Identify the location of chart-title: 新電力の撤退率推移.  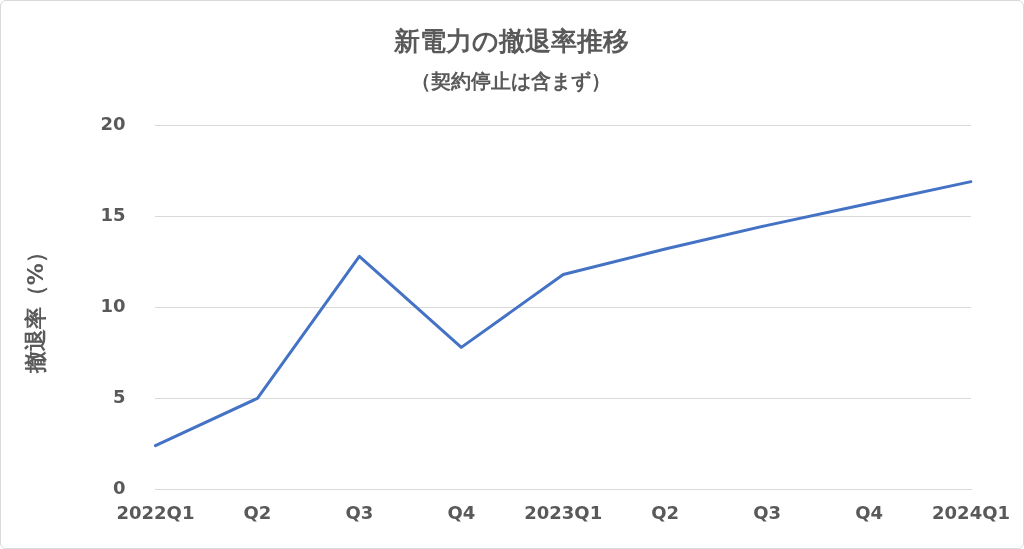
(510, 41).